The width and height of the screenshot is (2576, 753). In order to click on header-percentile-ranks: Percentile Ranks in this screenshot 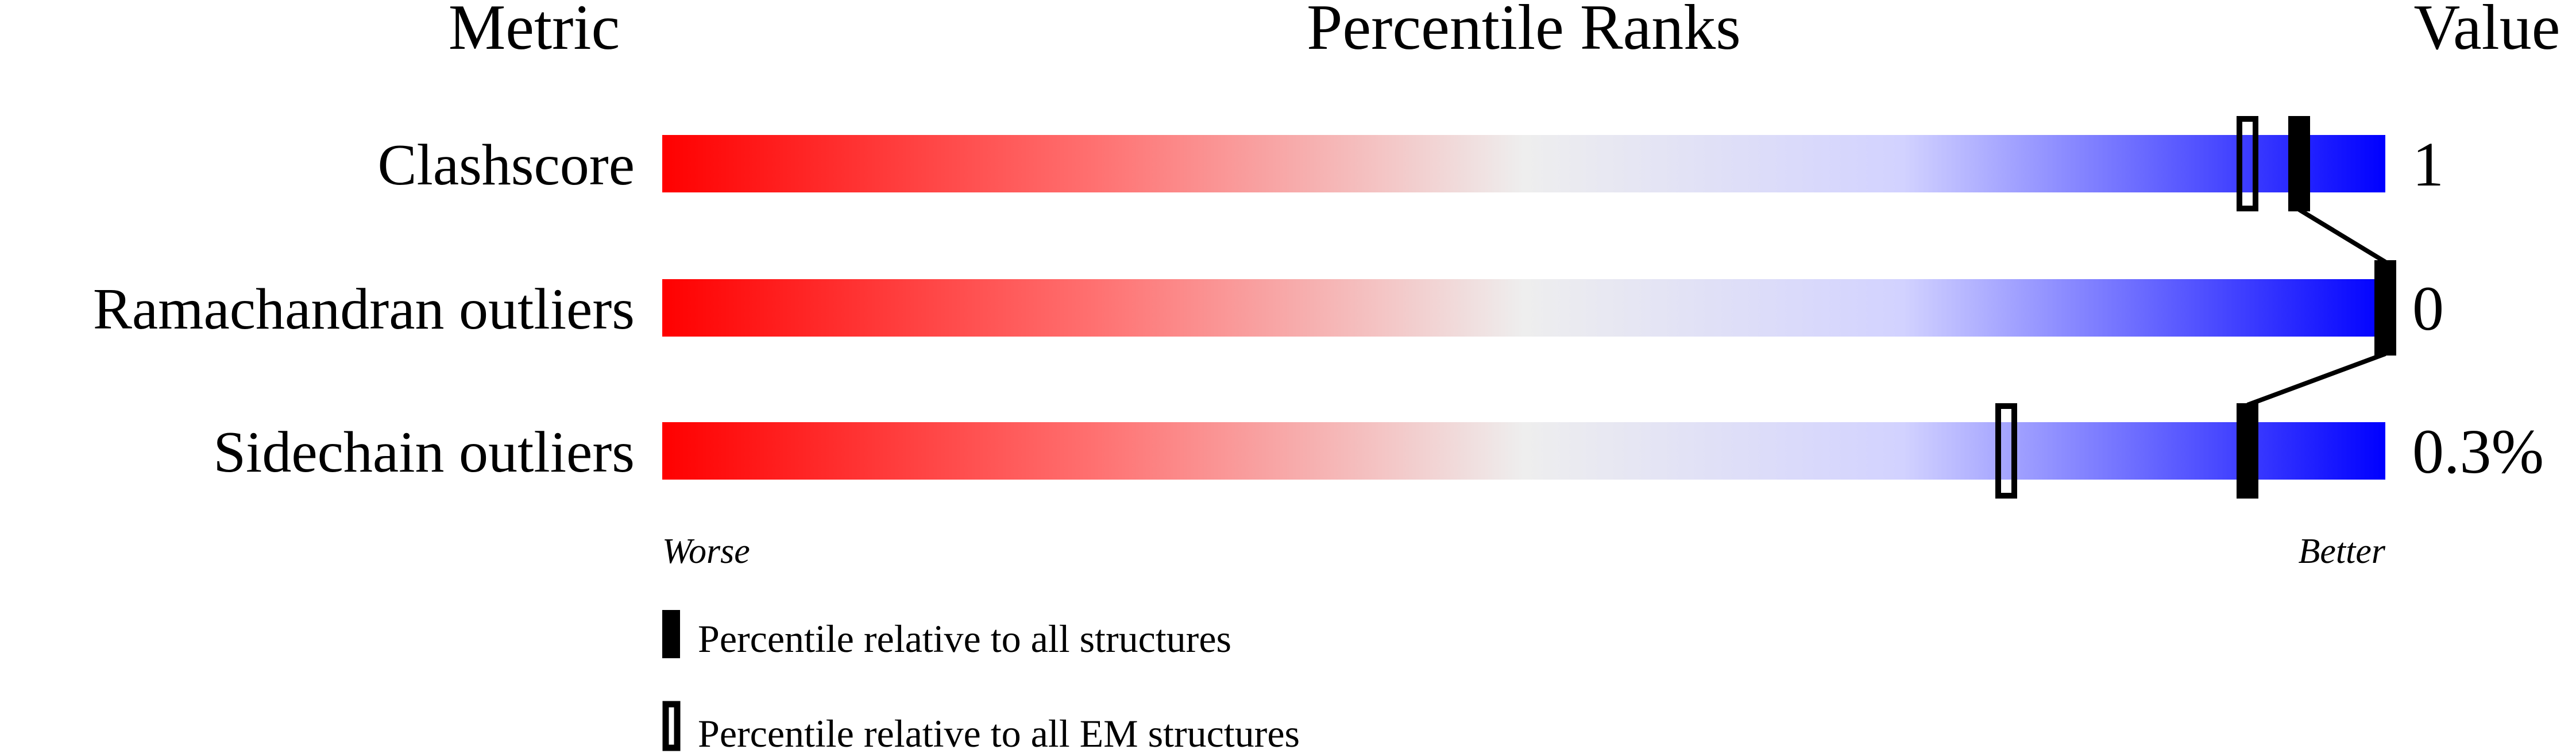, I will do `click(1524, 32)`.